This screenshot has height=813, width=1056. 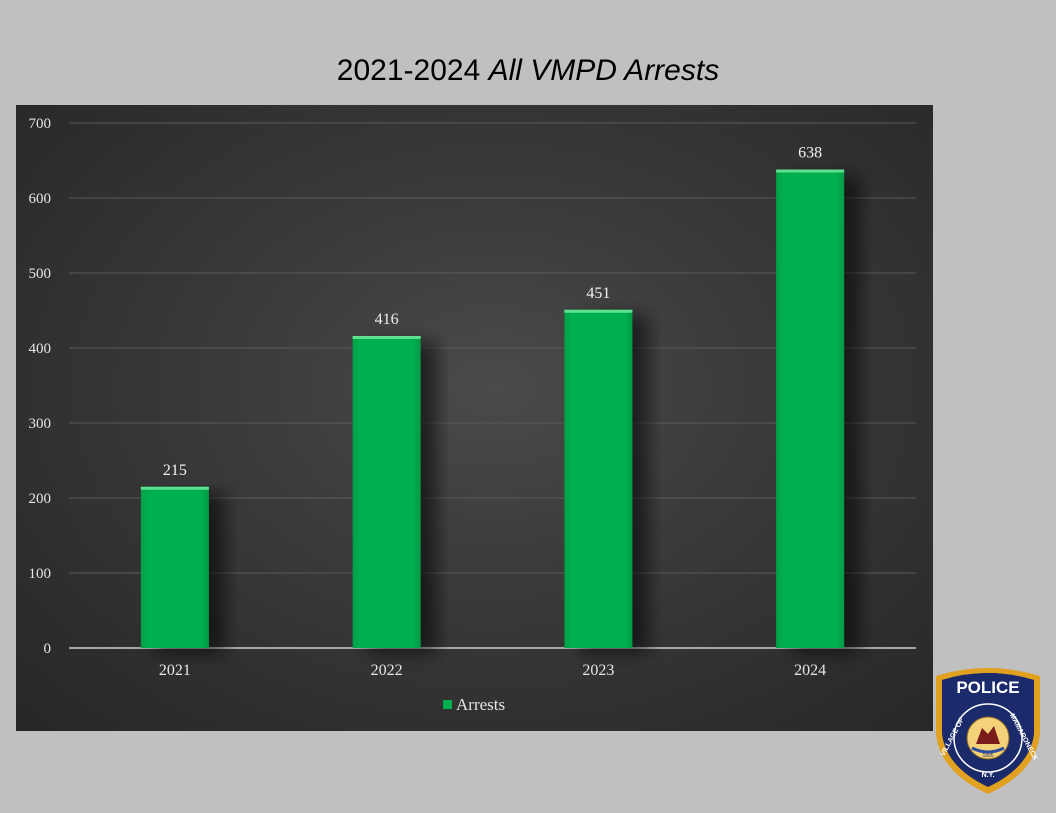 I want to click on legend-label: Arrests, so click(x=480, y=704).